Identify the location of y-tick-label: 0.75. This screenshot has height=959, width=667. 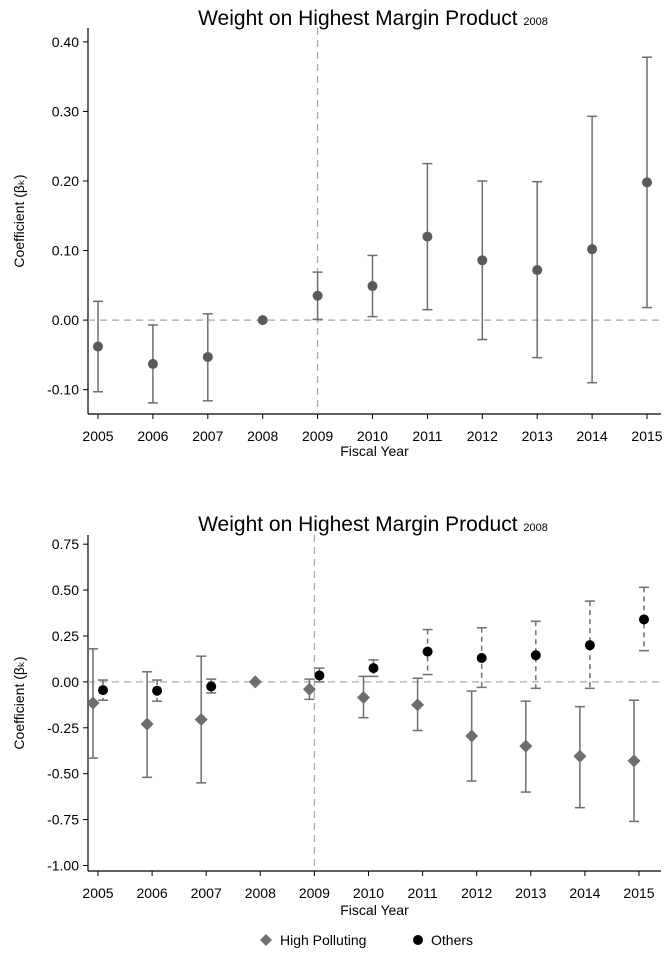
(65, 544).